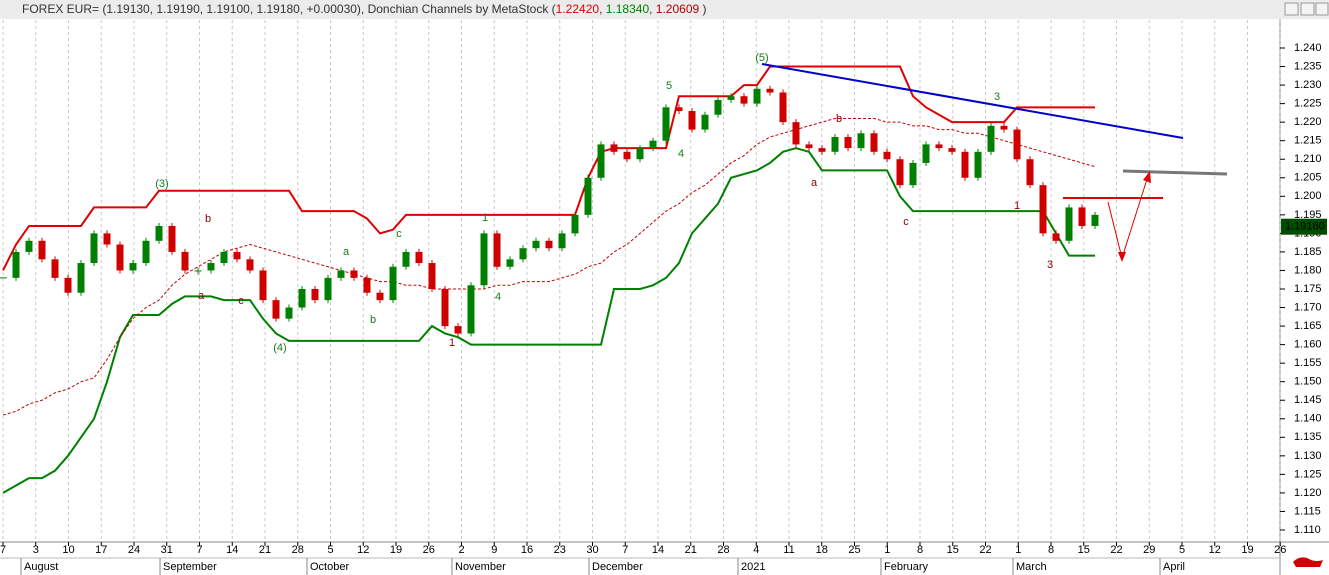 The height and width of the screenshot is (575, 1329). Describe the element at coordinates (1308, 493) in the screenshot. I see `y-tick-label: 1.120` at that location.